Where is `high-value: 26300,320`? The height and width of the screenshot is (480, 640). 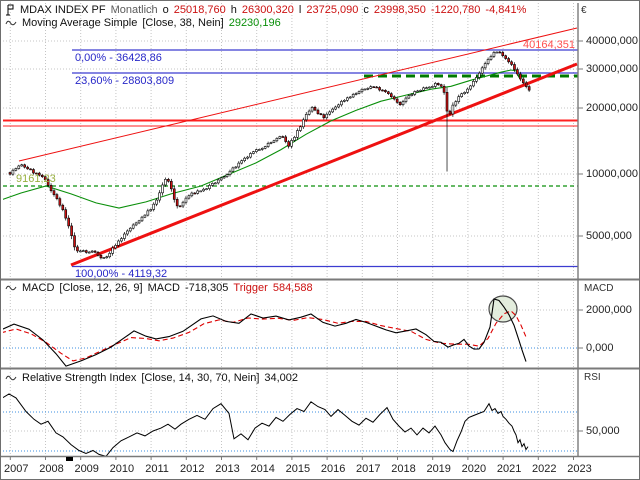
high-value: 26300,320 is located at coordinates (267, 10).